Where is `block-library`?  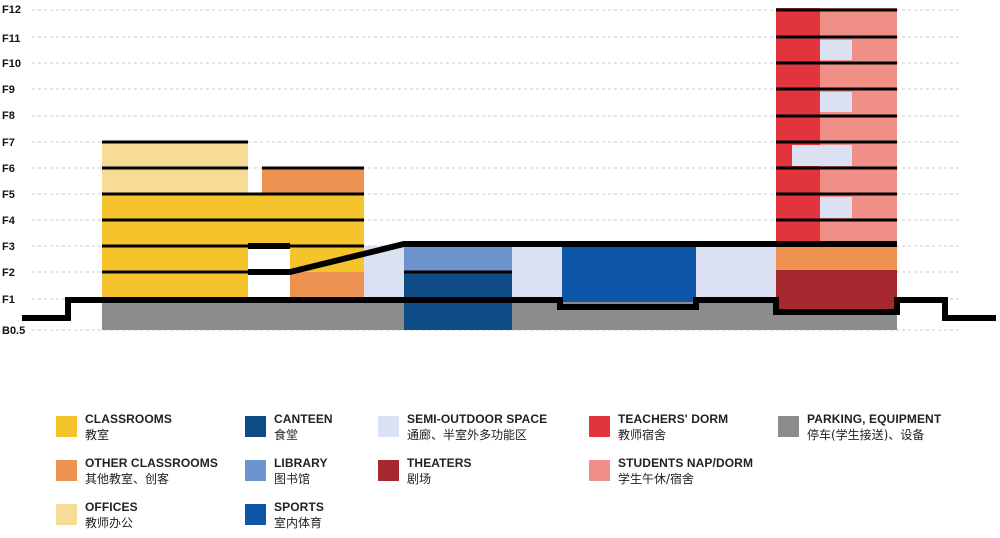
block-library is located at coordinates (458, 259).